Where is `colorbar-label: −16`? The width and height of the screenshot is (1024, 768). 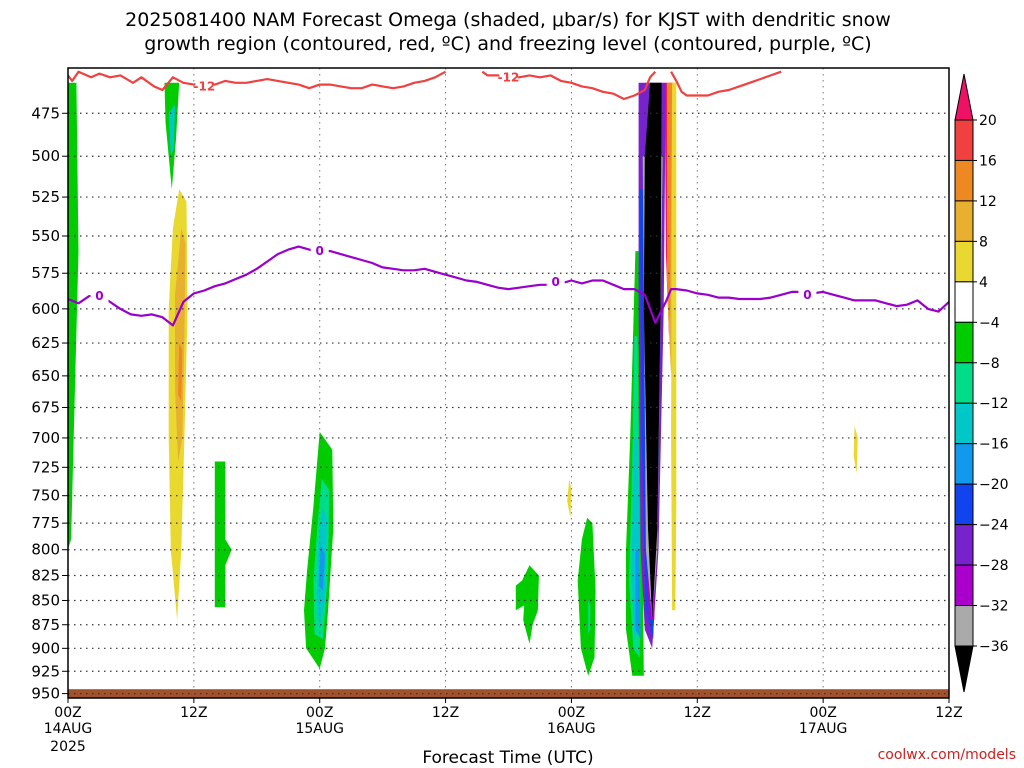 colorbar-label: −16 is located at coordinates (994, 445).